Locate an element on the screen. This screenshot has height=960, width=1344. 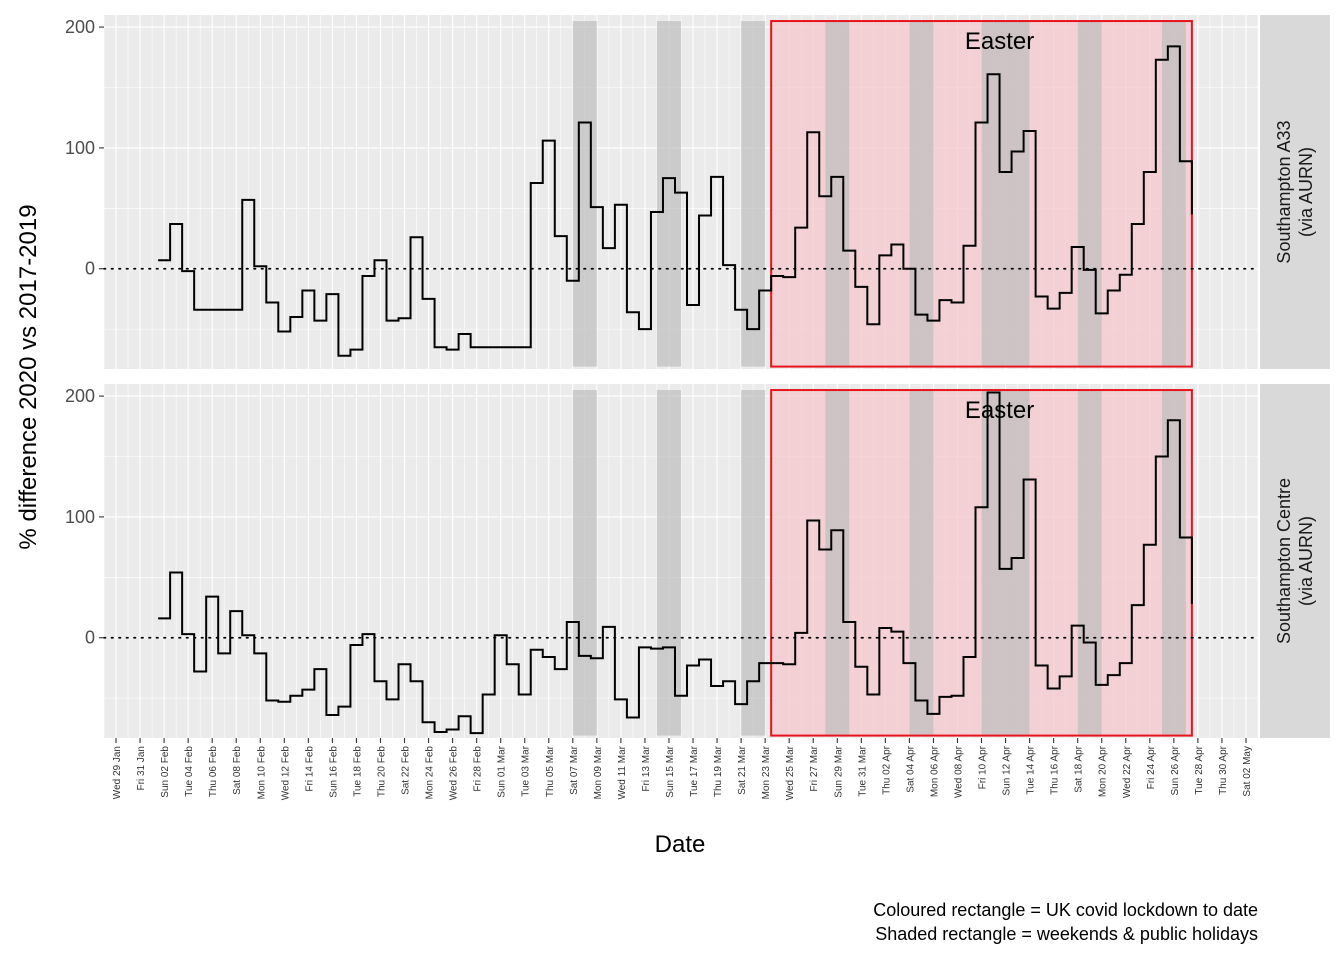
x-tick-label: Fri 31 Jan is located at coordinates (141, 768).